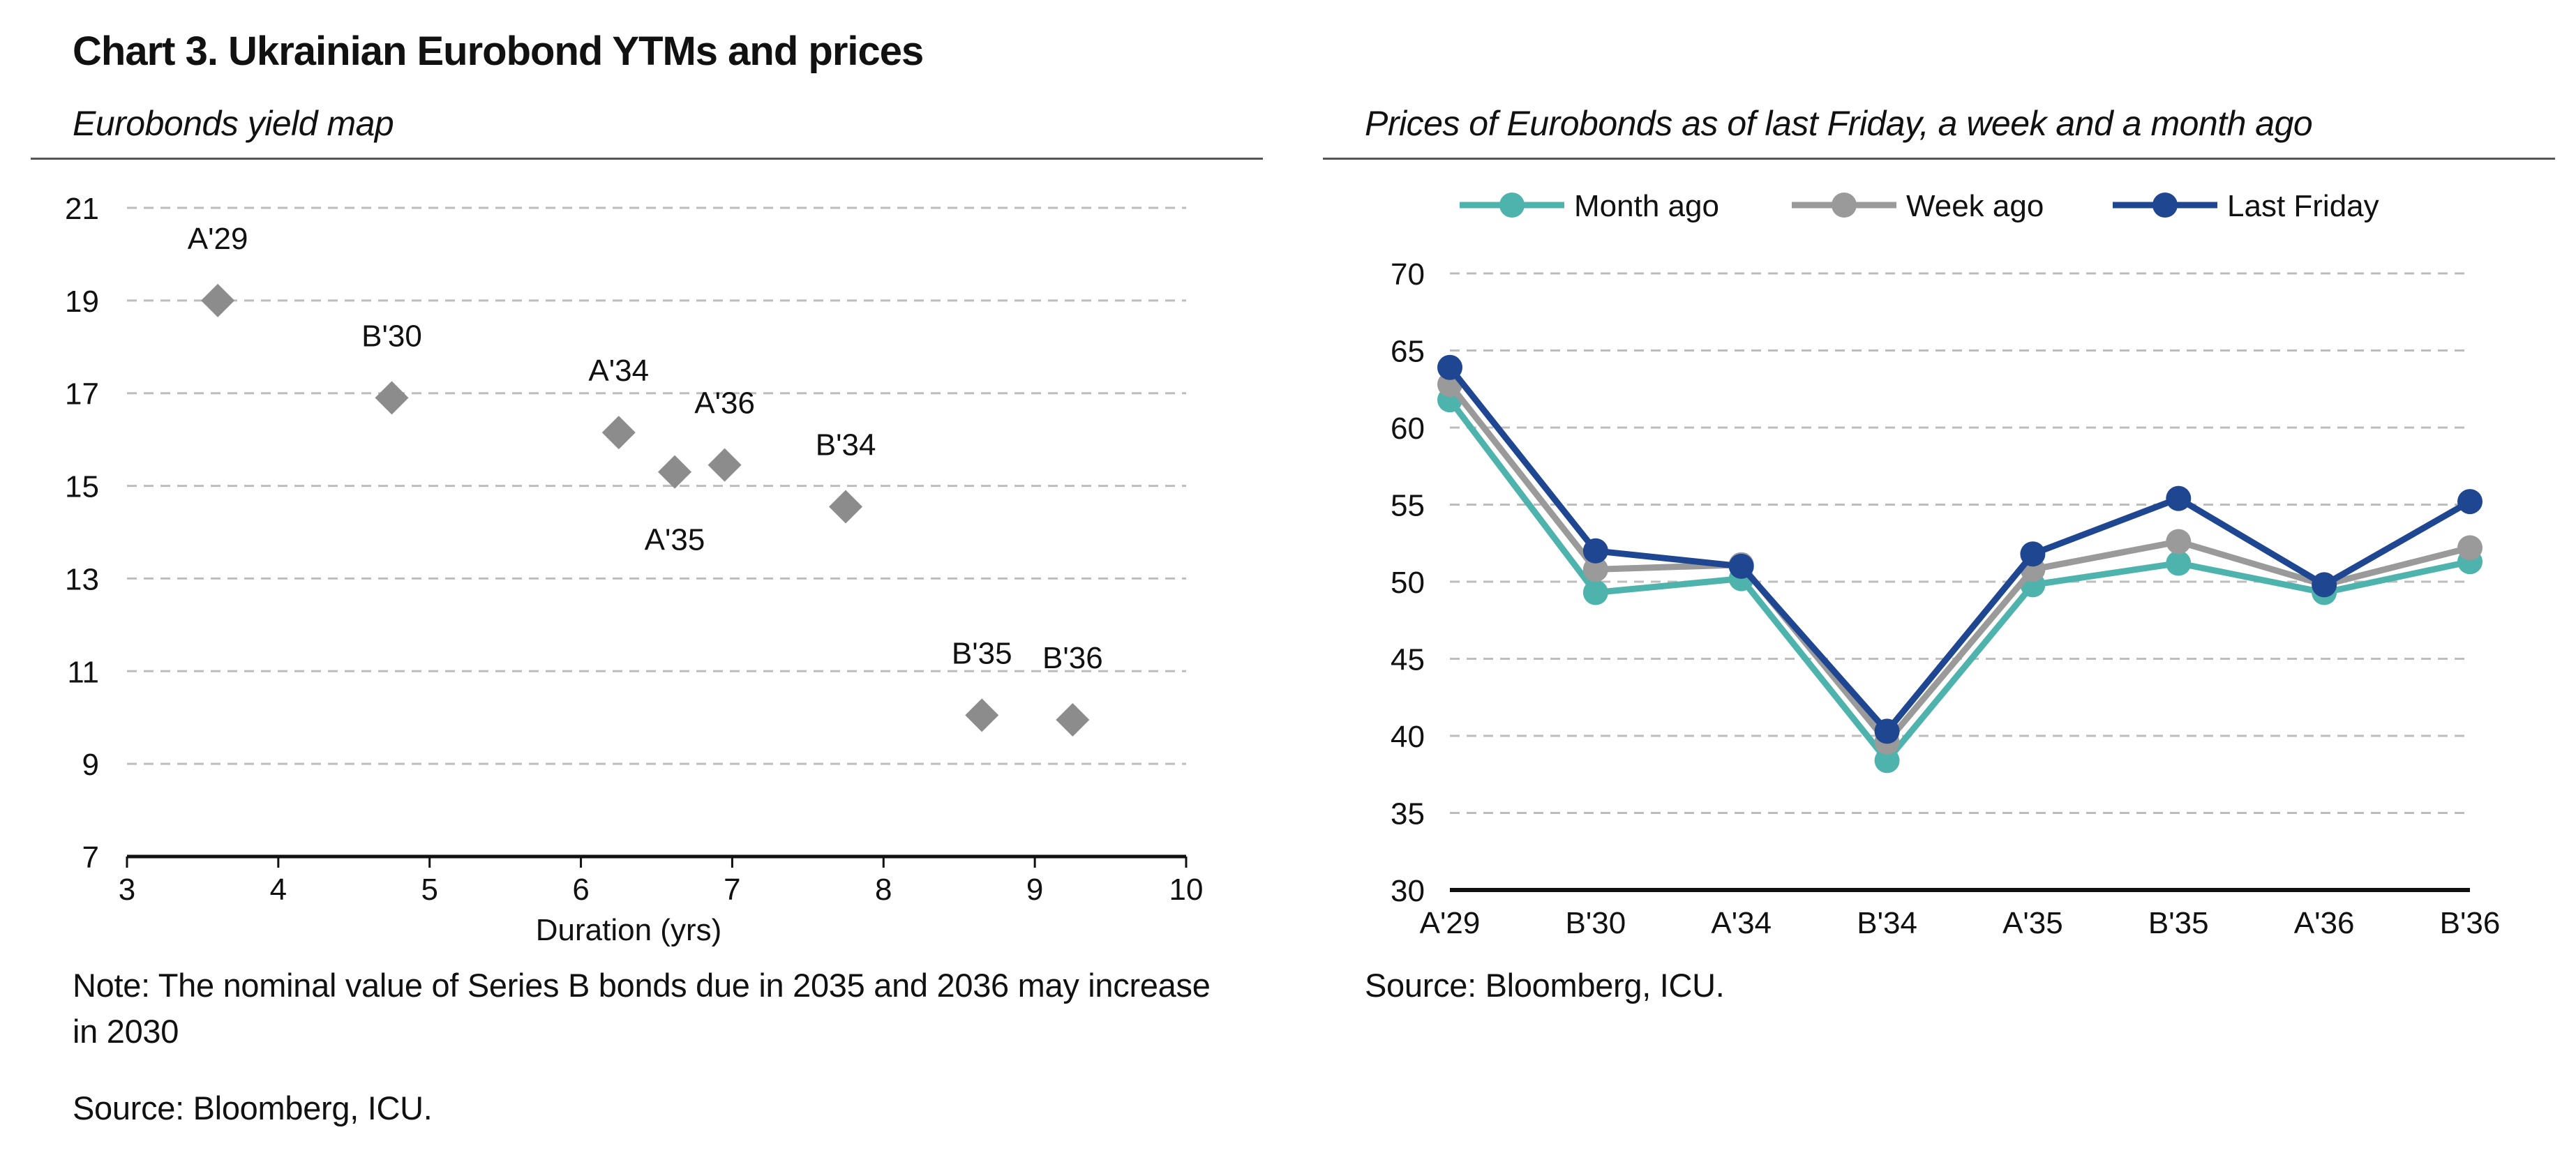 Image resolution: width=2576 pixels, height=1169 pixels. Describe the element at coordinates (982, 653) in the screenshot. I see `point-label: B'35` at that location.